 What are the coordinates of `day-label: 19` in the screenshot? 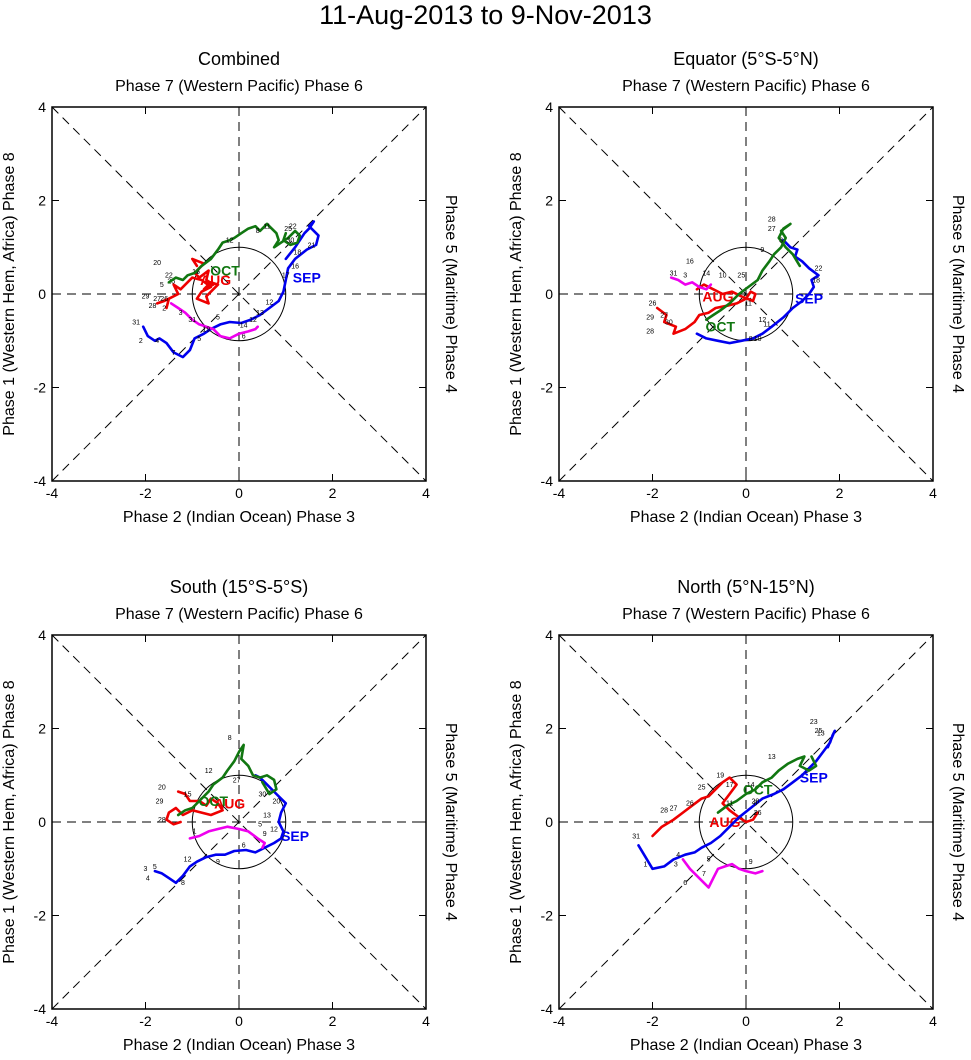 It's located at (720, 776).